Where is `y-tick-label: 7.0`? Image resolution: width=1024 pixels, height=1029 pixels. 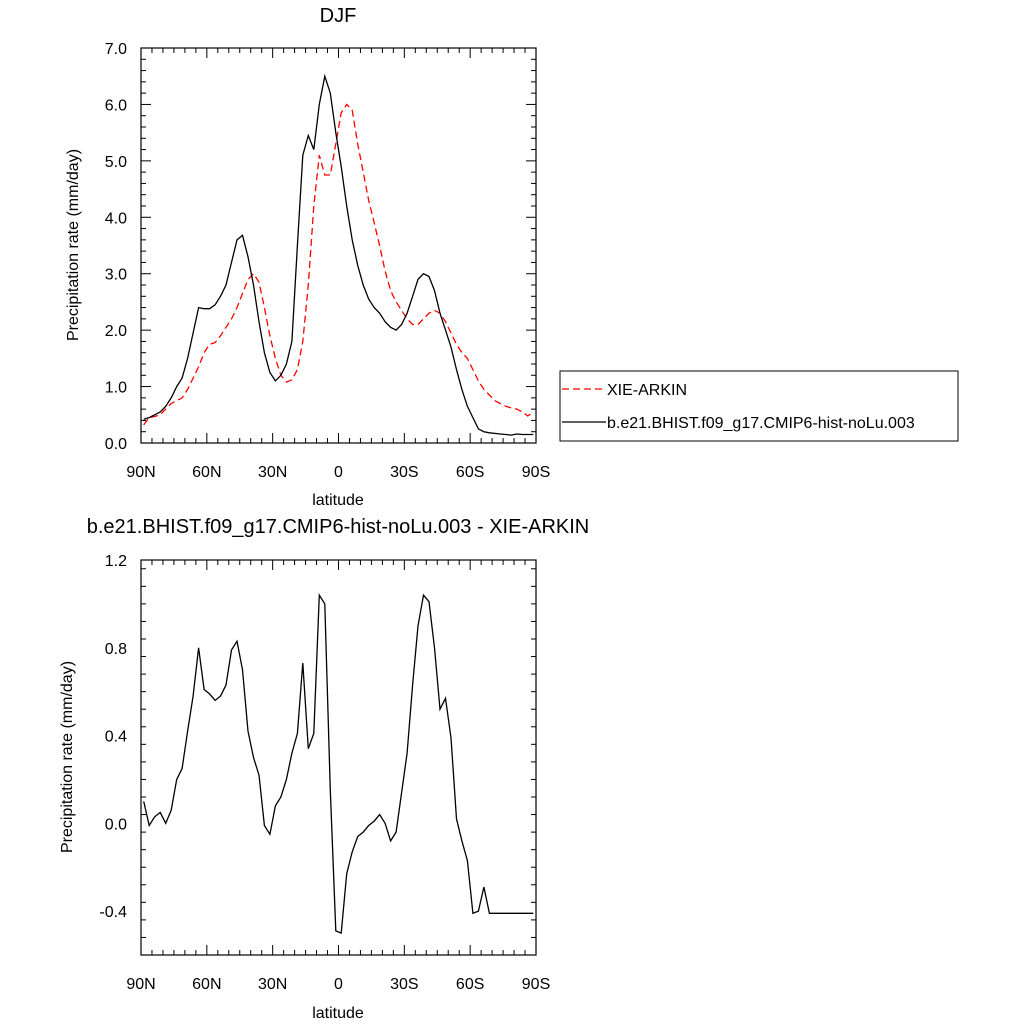 y-tick-label: 7.0 is located at coordinates (116, 49).